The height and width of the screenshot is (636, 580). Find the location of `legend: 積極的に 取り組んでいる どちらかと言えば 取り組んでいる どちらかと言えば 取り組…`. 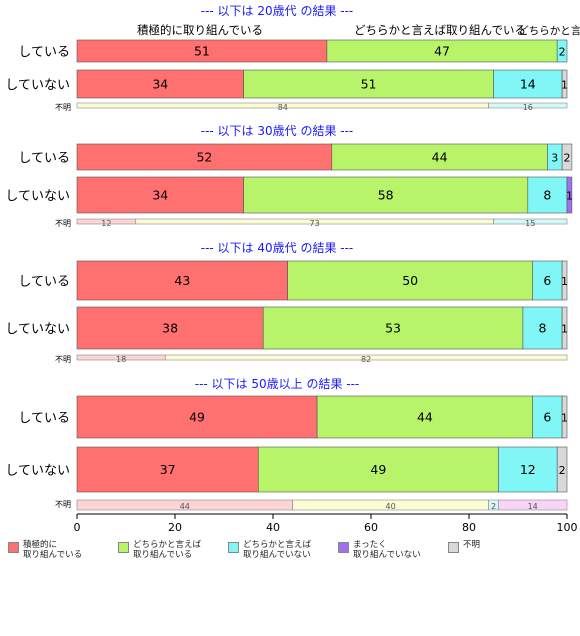

legend: 積極的に 取り組んでいる どちらかと言えば 取り組んでいる どちらかと言えば 取り組… is located at coordinates (258, 550).